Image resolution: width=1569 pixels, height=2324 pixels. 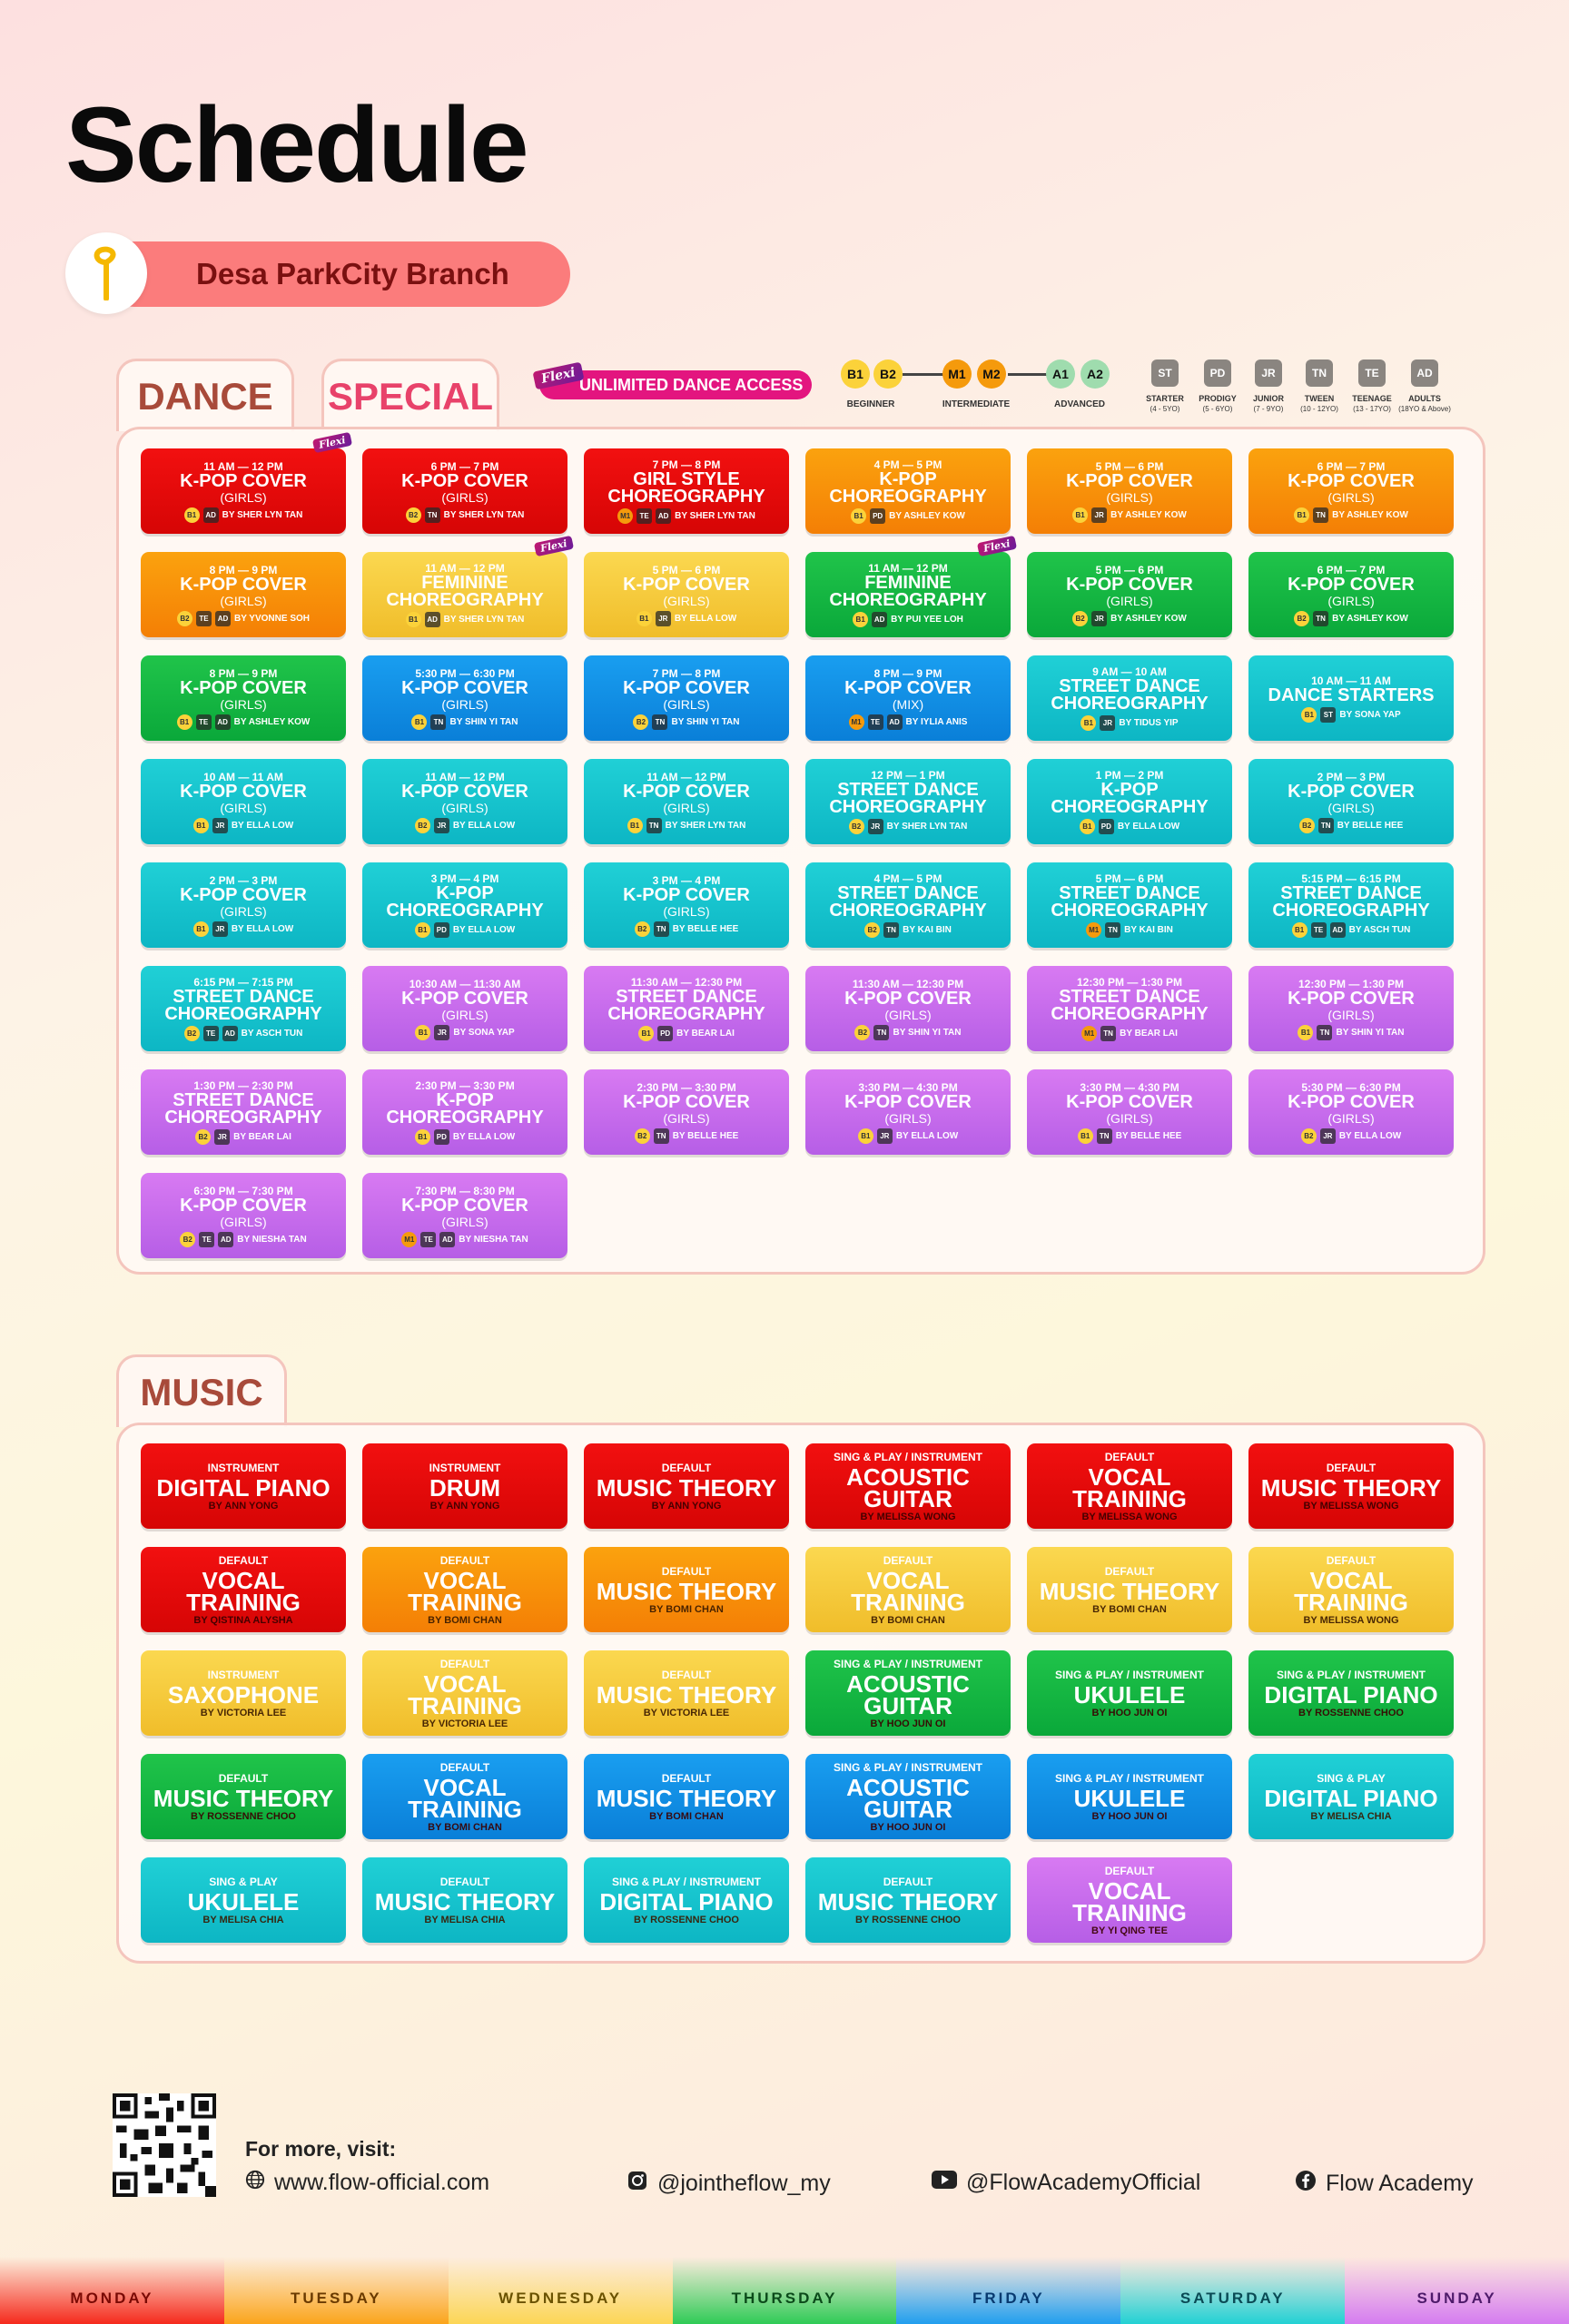 What do you see at coordinates (1351, 714) in the screenshot?
I see `class-meta: B1 ST BY SONA YAP` at bounding box center [1351, 714].